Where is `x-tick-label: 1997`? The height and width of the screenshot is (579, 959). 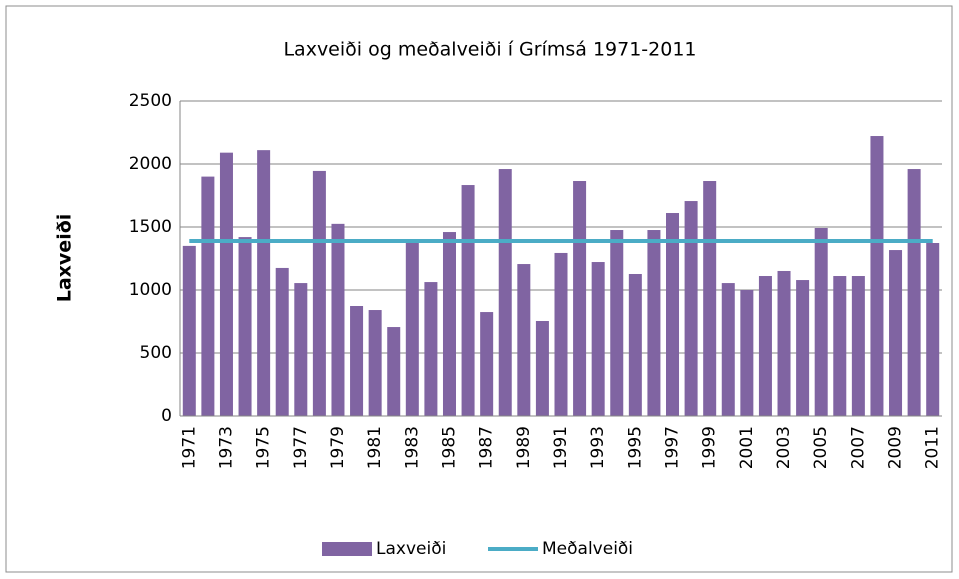
x-tick-label: 1997 is located at coordinates (673, 447).